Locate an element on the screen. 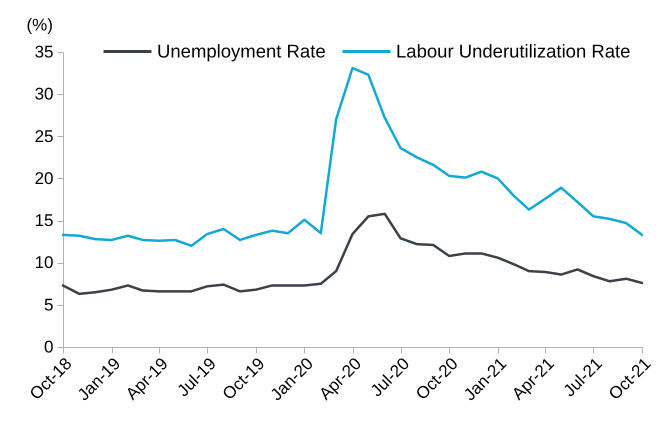 Image resolution: width=662 pixels, height=422 pixels. legend-label: Unemployment Rate is located at coordinates (241, 51).